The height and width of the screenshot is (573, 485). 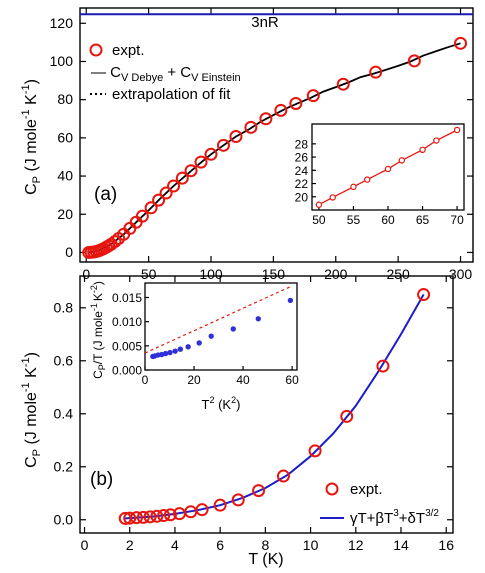 I want to click on panel-b-inset-xlabel: T2 (K2), so click(x=221, y=403).